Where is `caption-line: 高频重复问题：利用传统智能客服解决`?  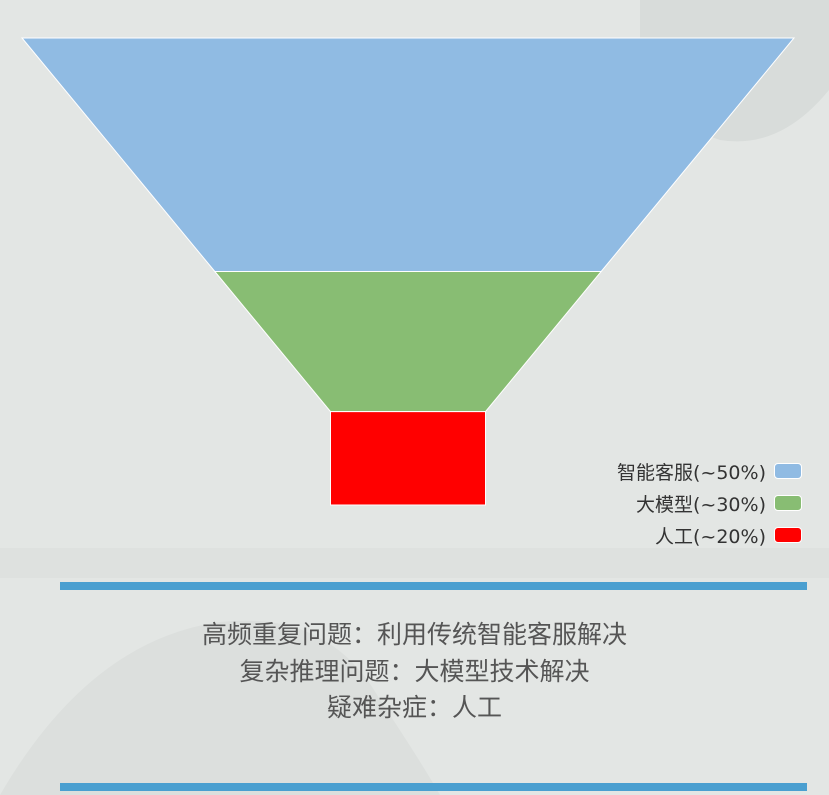 caption-line: 高频重复问题：利用传统智能客服解决 is located at coordinates (414, 634).